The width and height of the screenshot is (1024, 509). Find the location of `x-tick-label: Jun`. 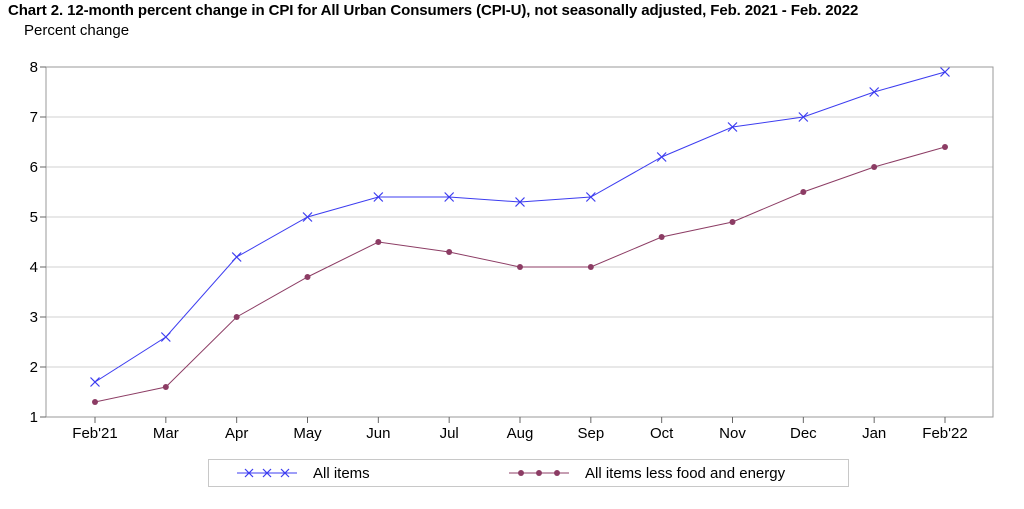

x-tick-label: Jun is located at coordinates (378, 433).